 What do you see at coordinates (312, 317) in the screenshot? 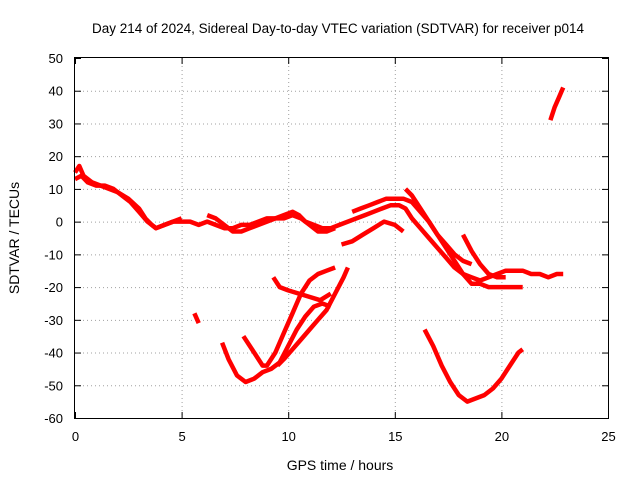
I see `series-track-d` at bounding box center [312, 317].